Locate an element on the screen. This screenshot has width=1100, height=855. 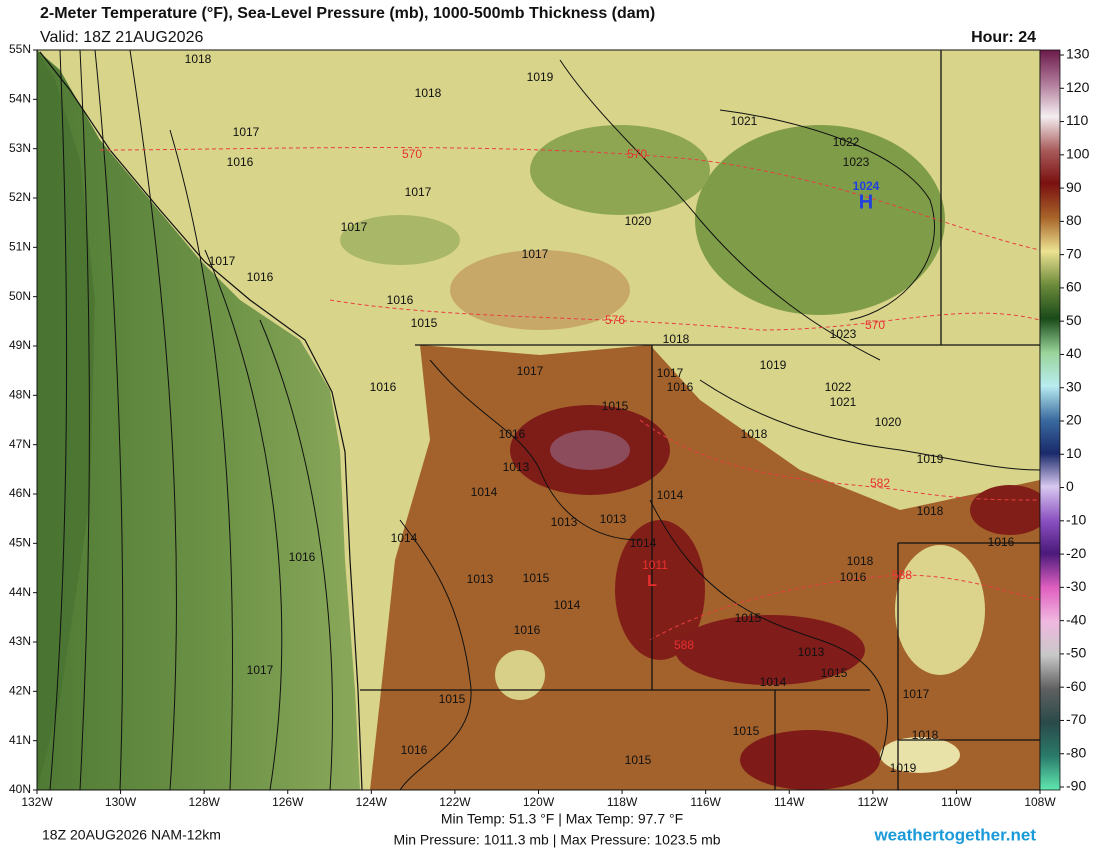
lat-label: 54N is located at coordinates (20, 99).